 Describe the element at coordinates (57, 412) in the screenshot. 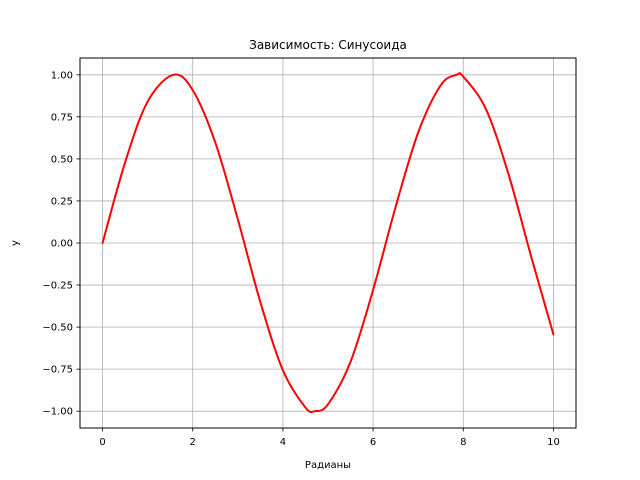

I see `y-tick-label: −1.00` at that location.